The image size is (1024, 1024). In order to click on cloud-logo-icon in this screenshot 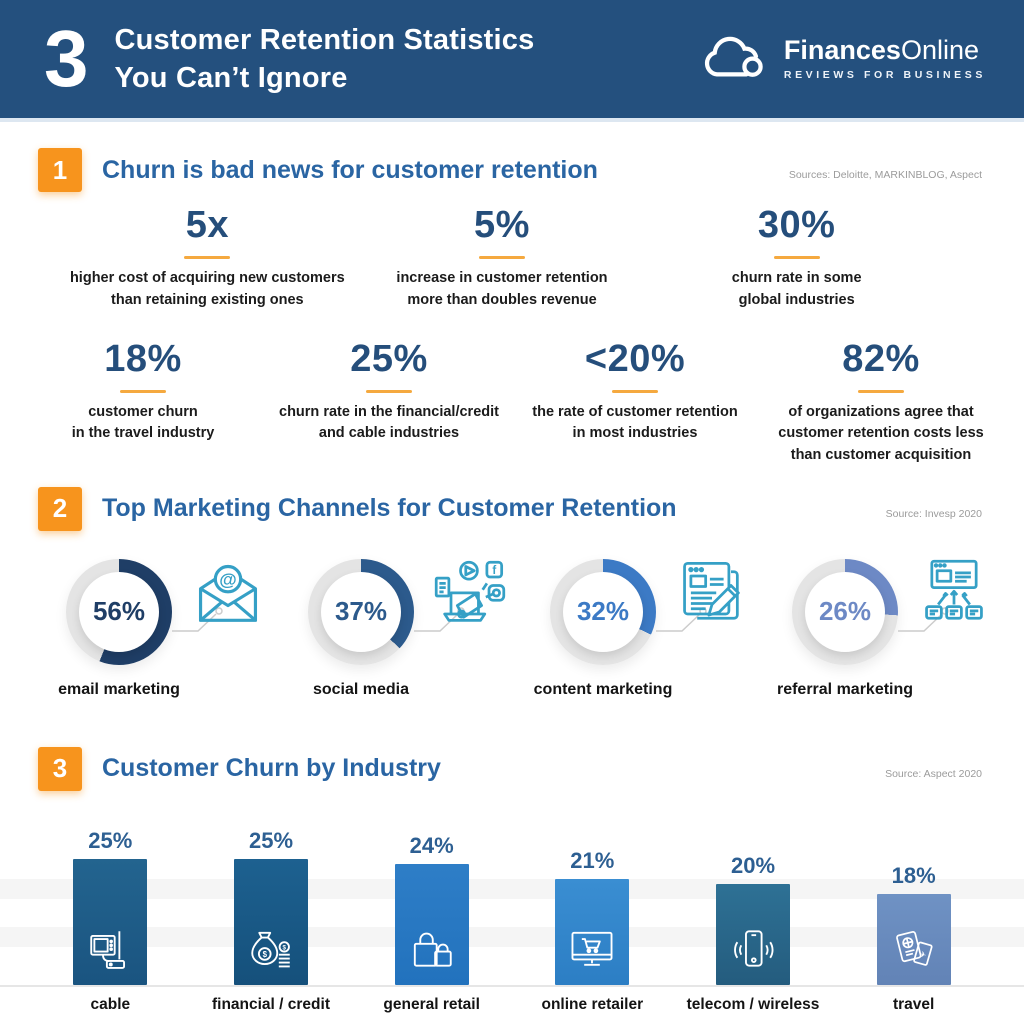, I will do `click(733, 56)`.